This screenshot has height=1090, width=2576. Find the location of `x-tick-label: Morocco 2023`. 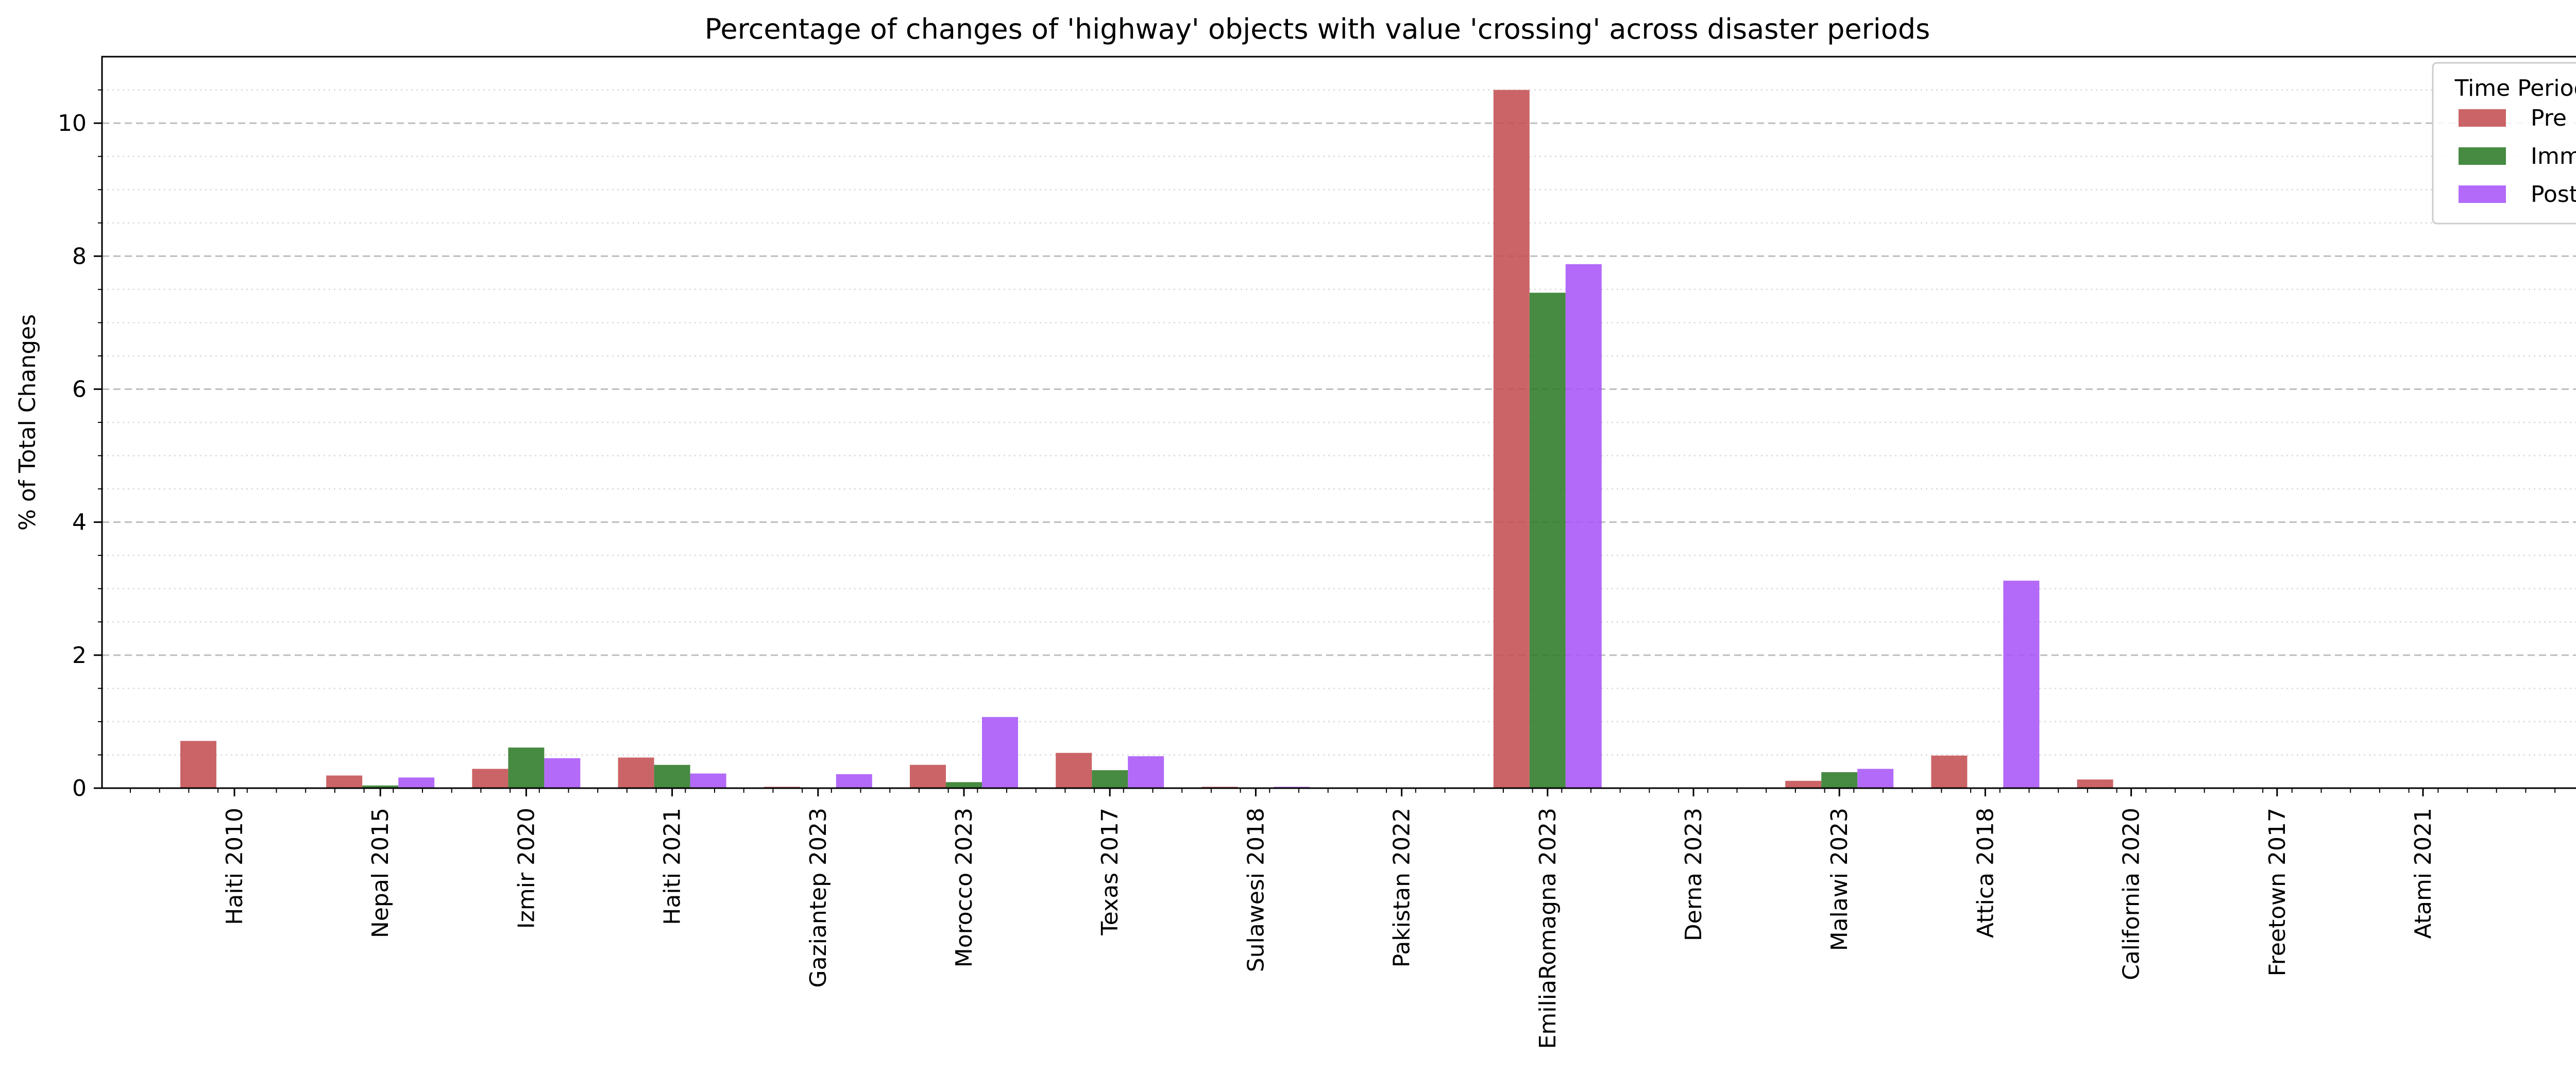

x-tick-label: Morocco 2023 is located at coordinates (964, 888).